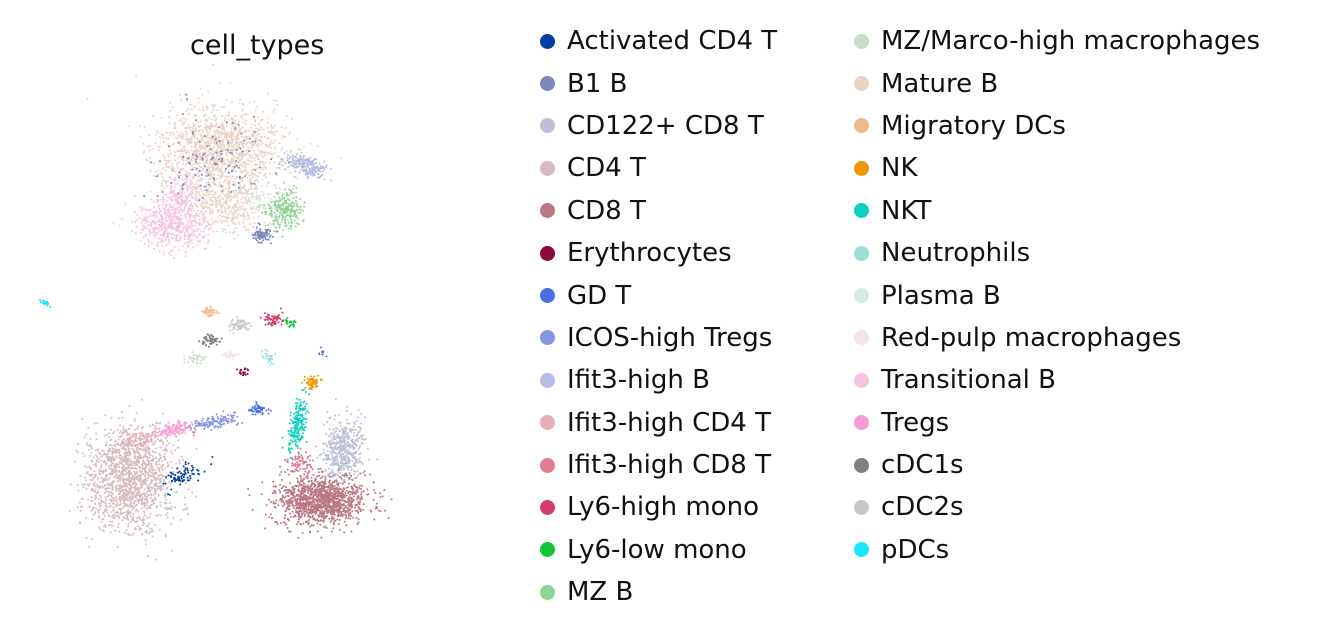 The height and width of the screenshot is (632, 1326). What do you see at coordinates (298, 460) in the screenshot?
I see `cluster-ifit3-high-cd8-t` at bounding box center [298, 460].